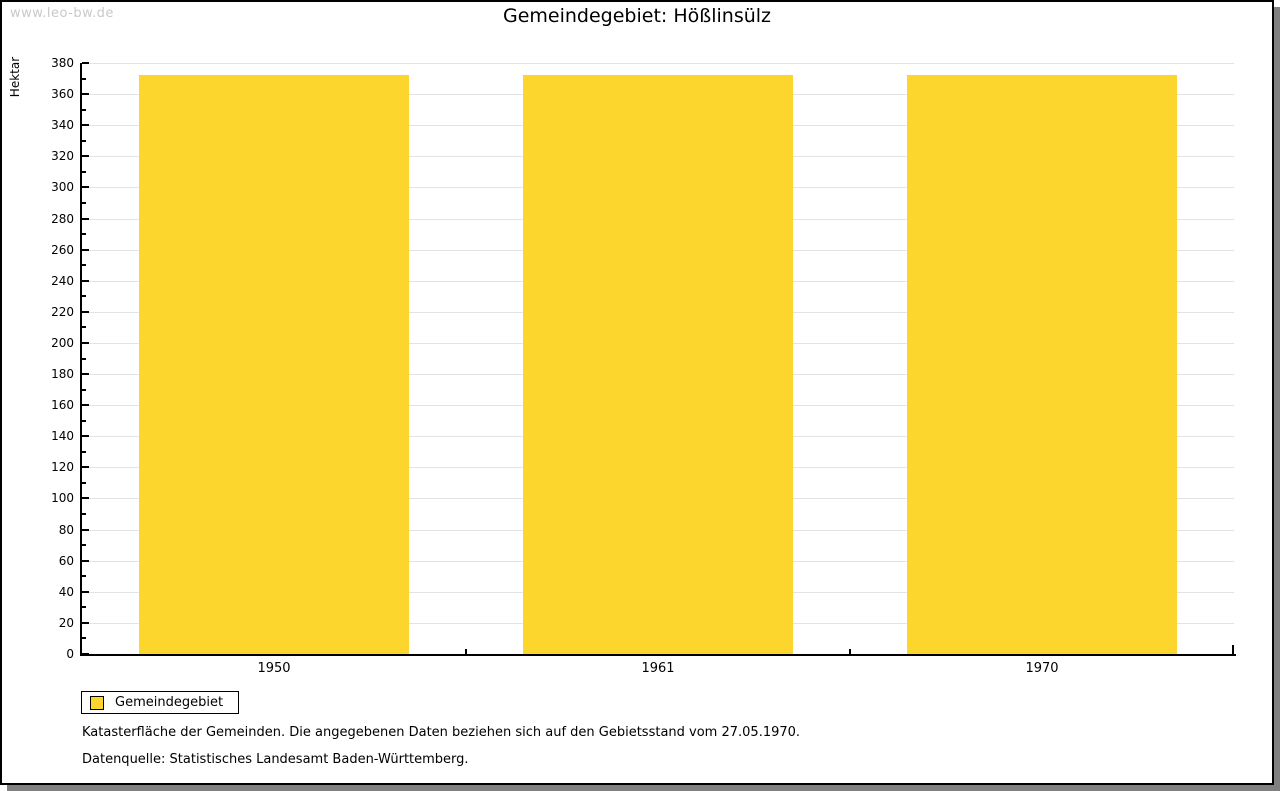 The width and height of the screenshot is (1280, 791). Describe the element at coordinates (658, 63) in the screenshot. I see `gridline` at that location.